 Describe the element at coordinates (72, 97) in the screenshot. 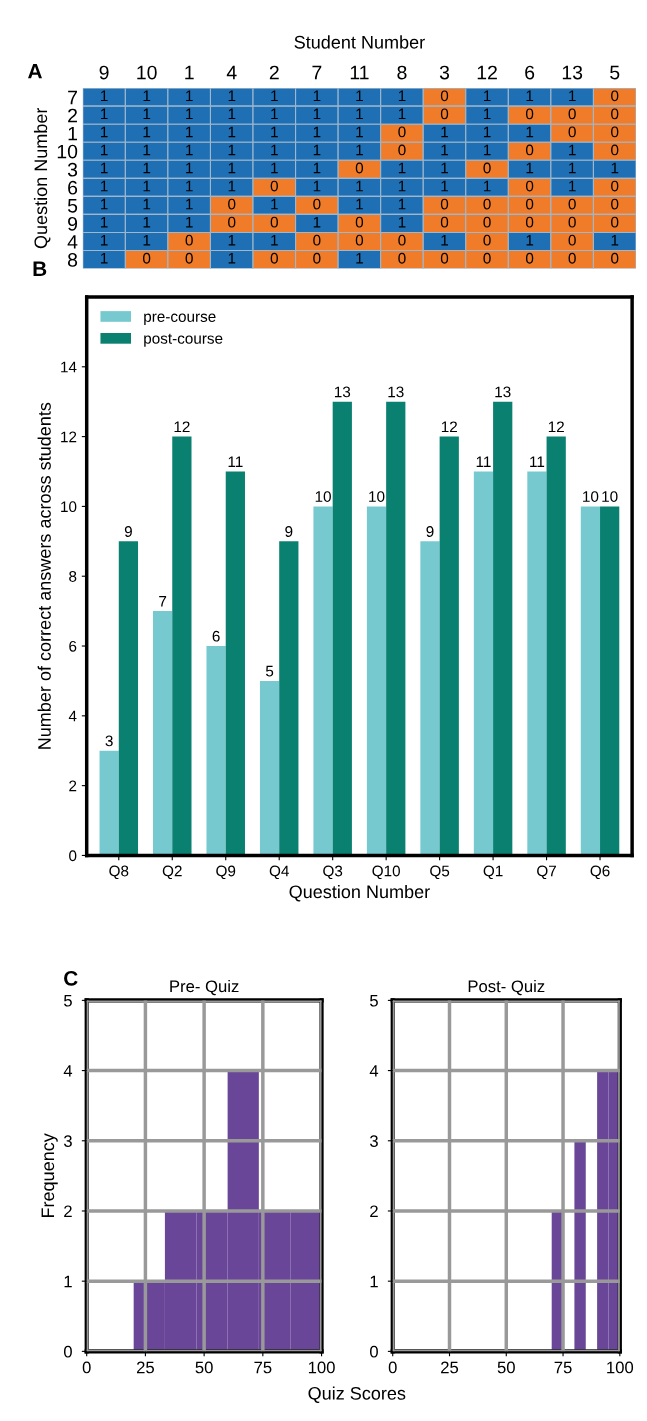

I see `y-tick-label: 7` at that location.